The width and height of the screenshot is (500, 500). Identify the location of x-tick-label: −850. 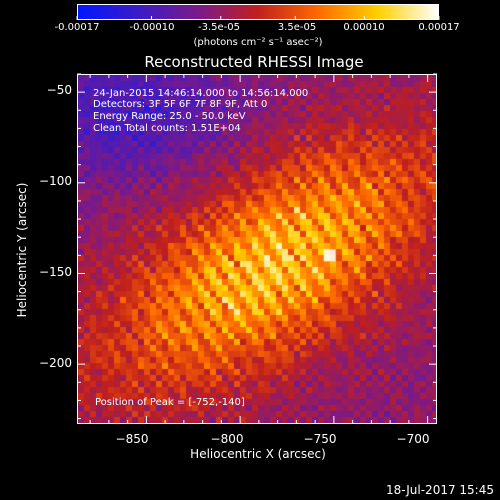
(132, 439).